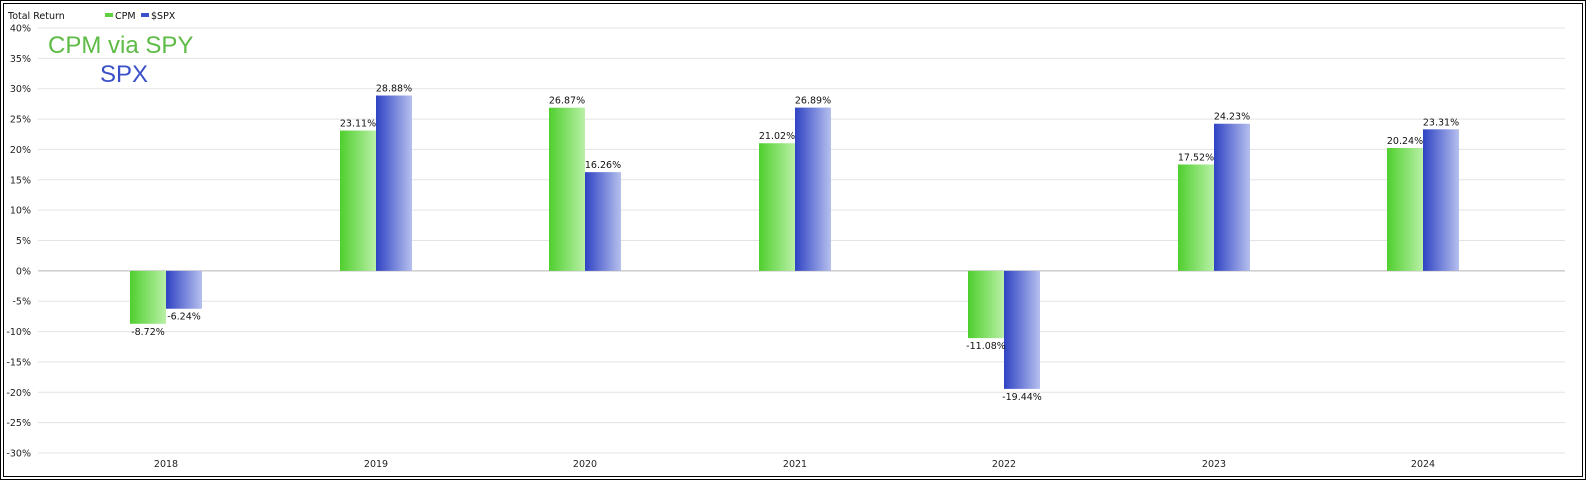 The image size is (1588, 482). I want to click on chart-title: Total Return, so click(36, 16).